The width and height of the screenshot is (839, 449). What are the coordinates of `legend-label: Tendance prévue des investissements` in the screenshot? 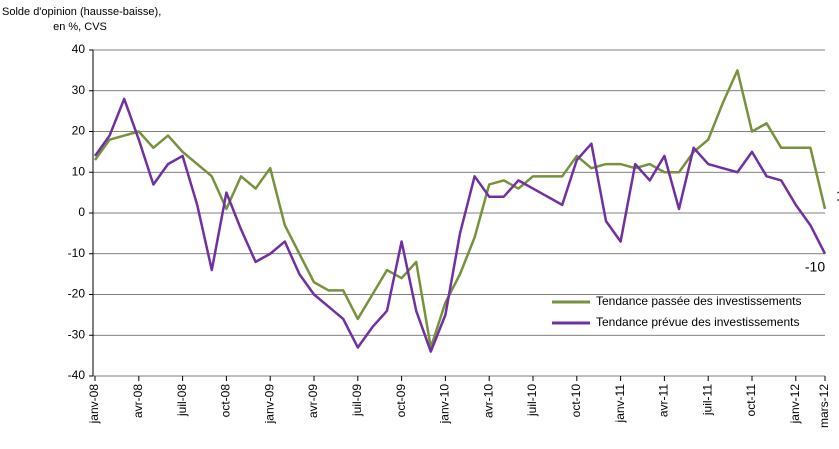 It's located at (697, 322).